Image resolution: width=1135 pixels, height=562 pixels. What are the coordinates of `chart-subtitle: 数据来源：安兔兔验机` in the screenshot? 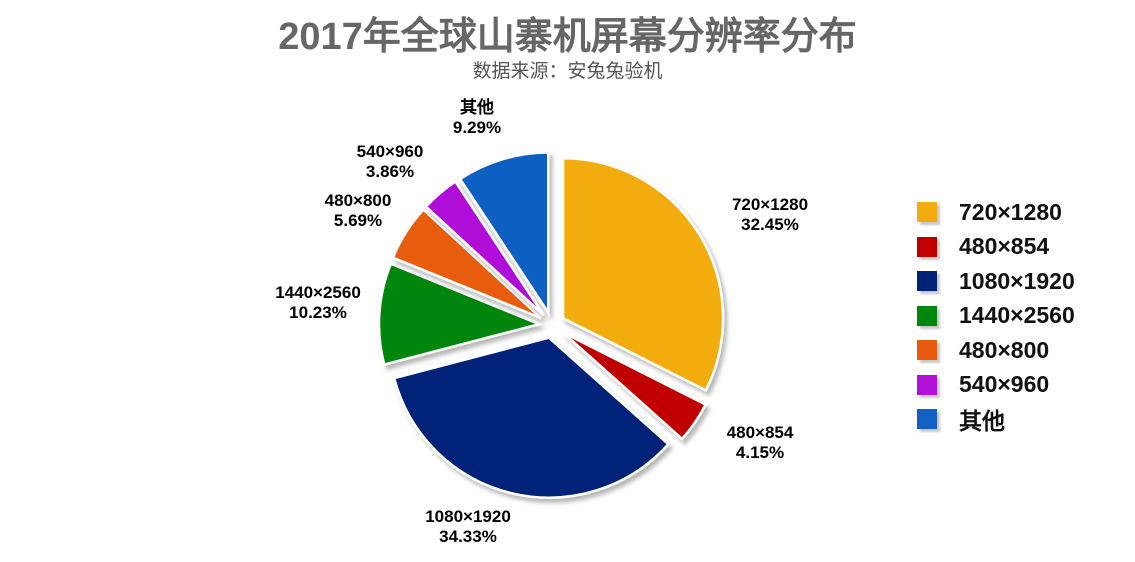 It's located at (567, 71).